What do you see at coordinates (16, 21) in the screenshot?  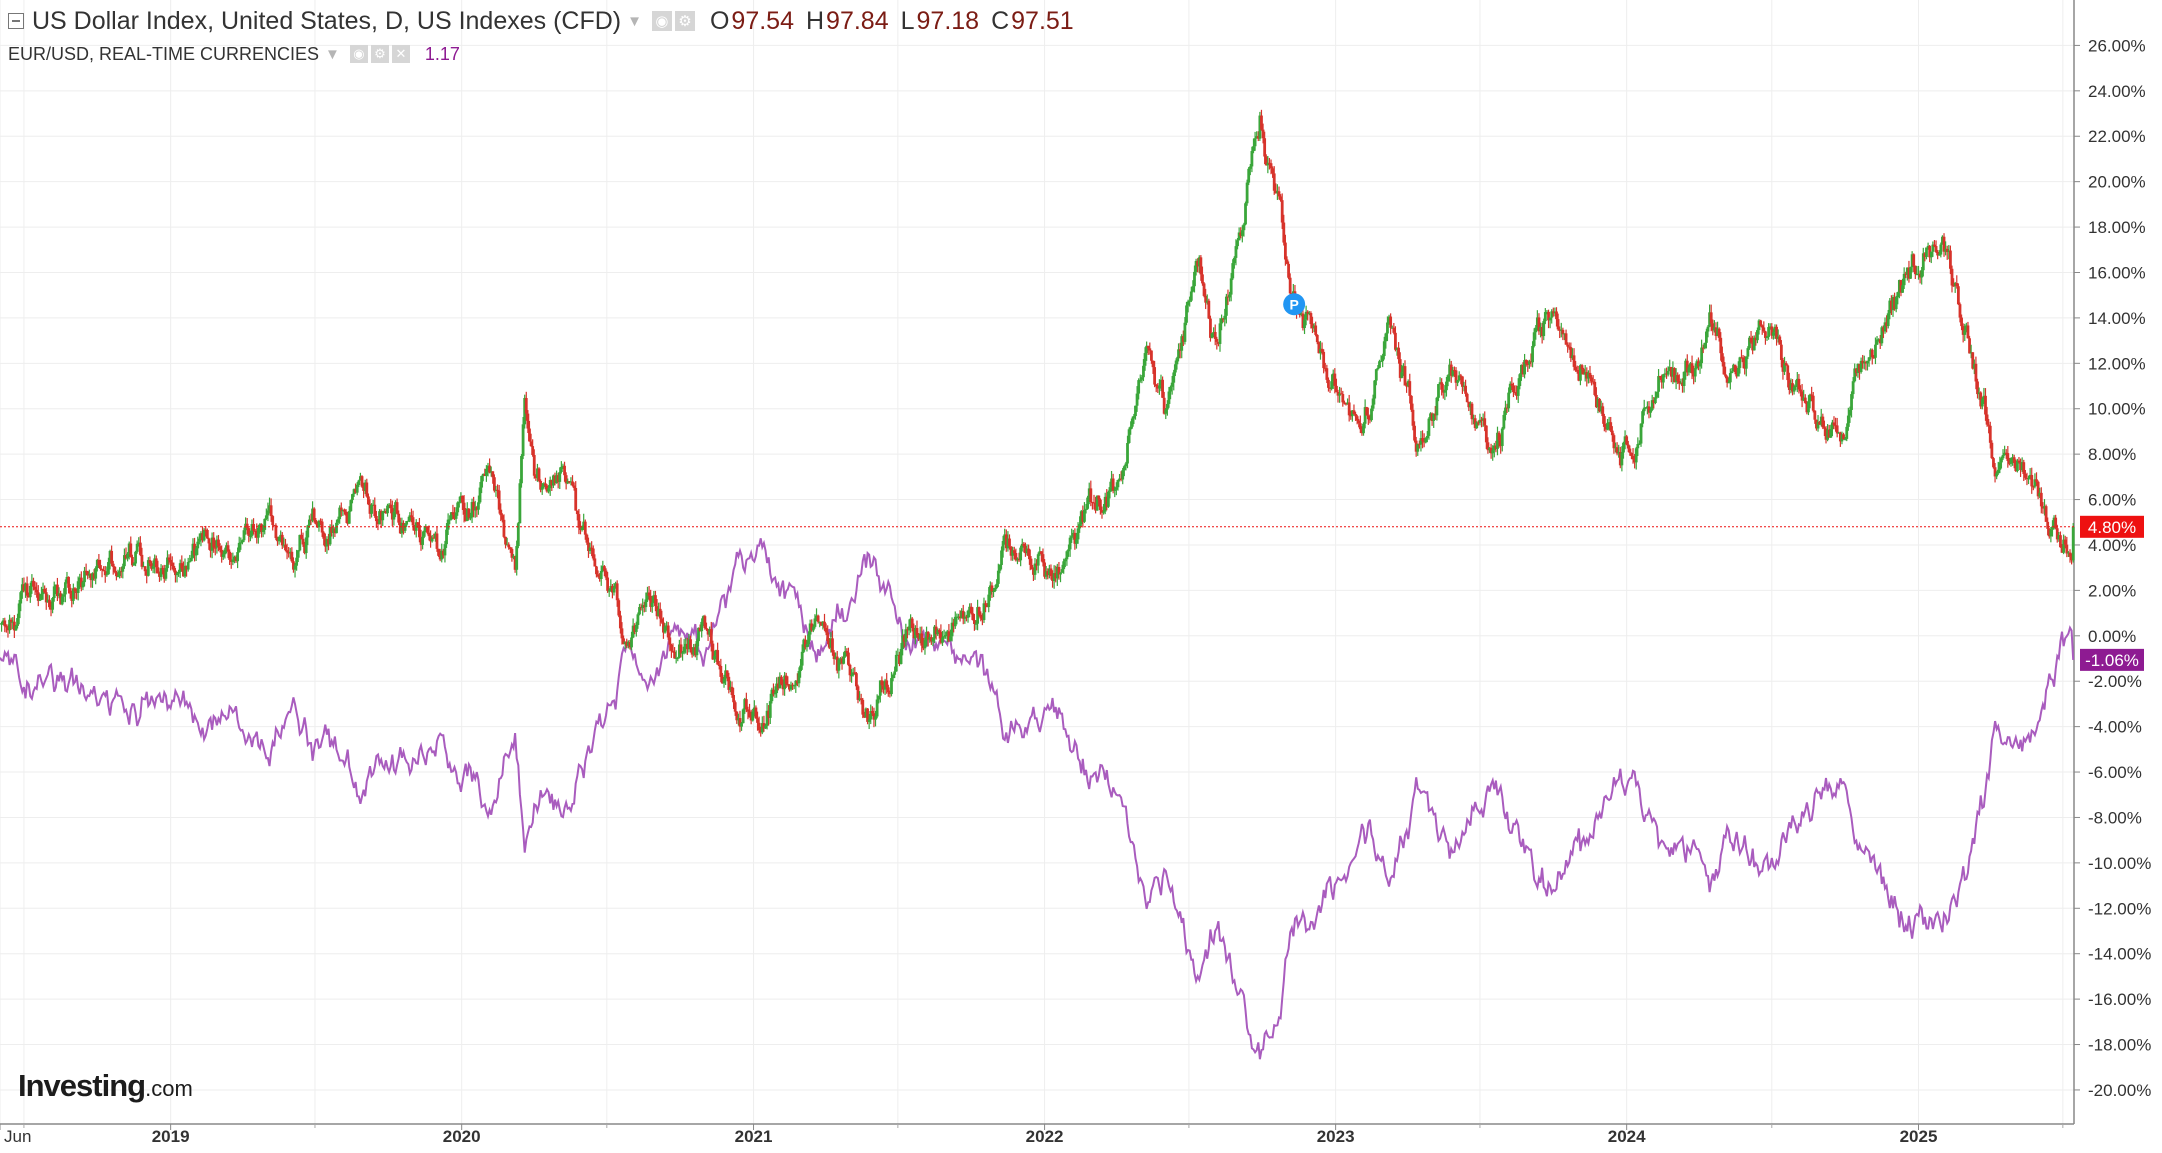 I see `collapse-legend-button` at bounding box center [16, 21].